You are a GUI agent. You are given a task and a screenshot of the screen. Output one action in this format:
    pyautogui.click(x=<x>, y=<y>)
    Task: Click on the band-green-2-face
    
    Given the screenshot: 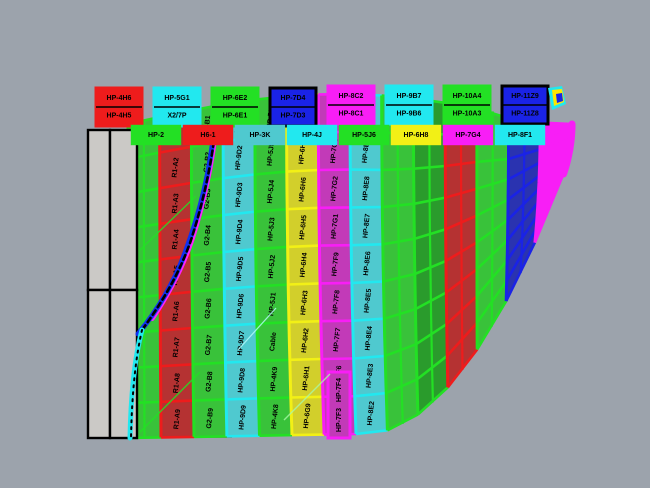 What is the action you would take?
    pyautogui.click(x=209, y=270)
    